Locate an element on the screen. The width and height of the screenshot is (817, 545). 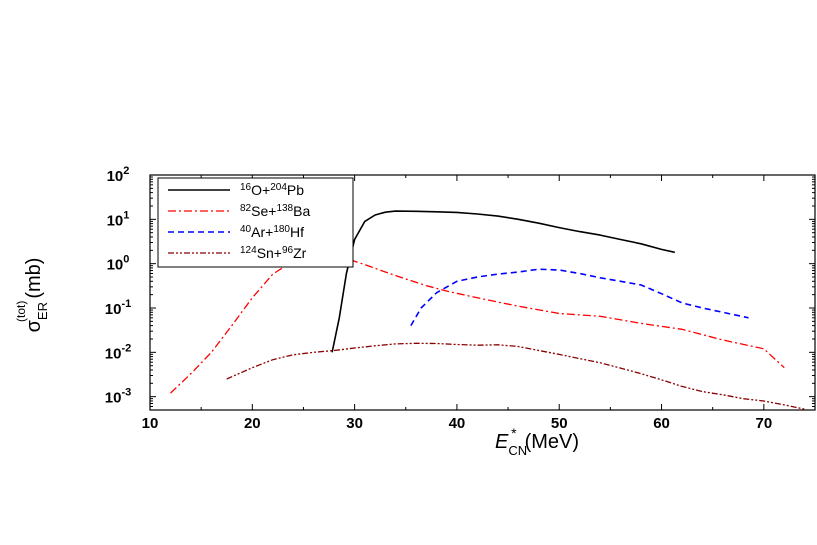
legend-label: 124Sn+96Zr is located at coordinates (273, 253).